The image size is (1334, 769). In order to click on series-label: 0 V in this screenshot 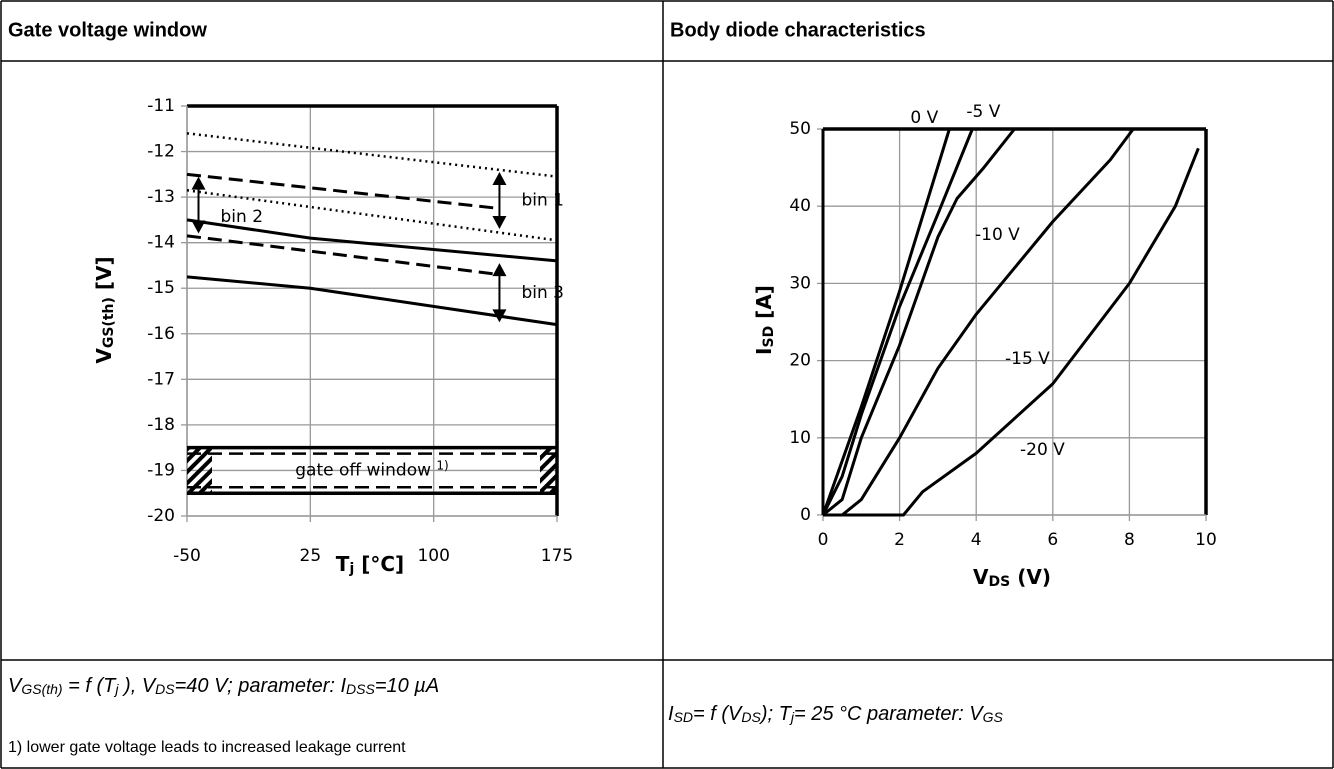, I will do `click(924, 118)`.